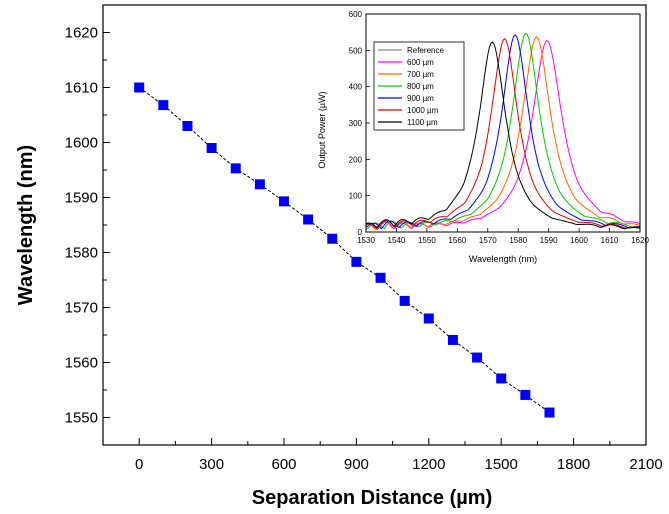  Describe the element at coordinates (211, 464) in the screenshot. I see `x-tick-label-1: 300` at that location.